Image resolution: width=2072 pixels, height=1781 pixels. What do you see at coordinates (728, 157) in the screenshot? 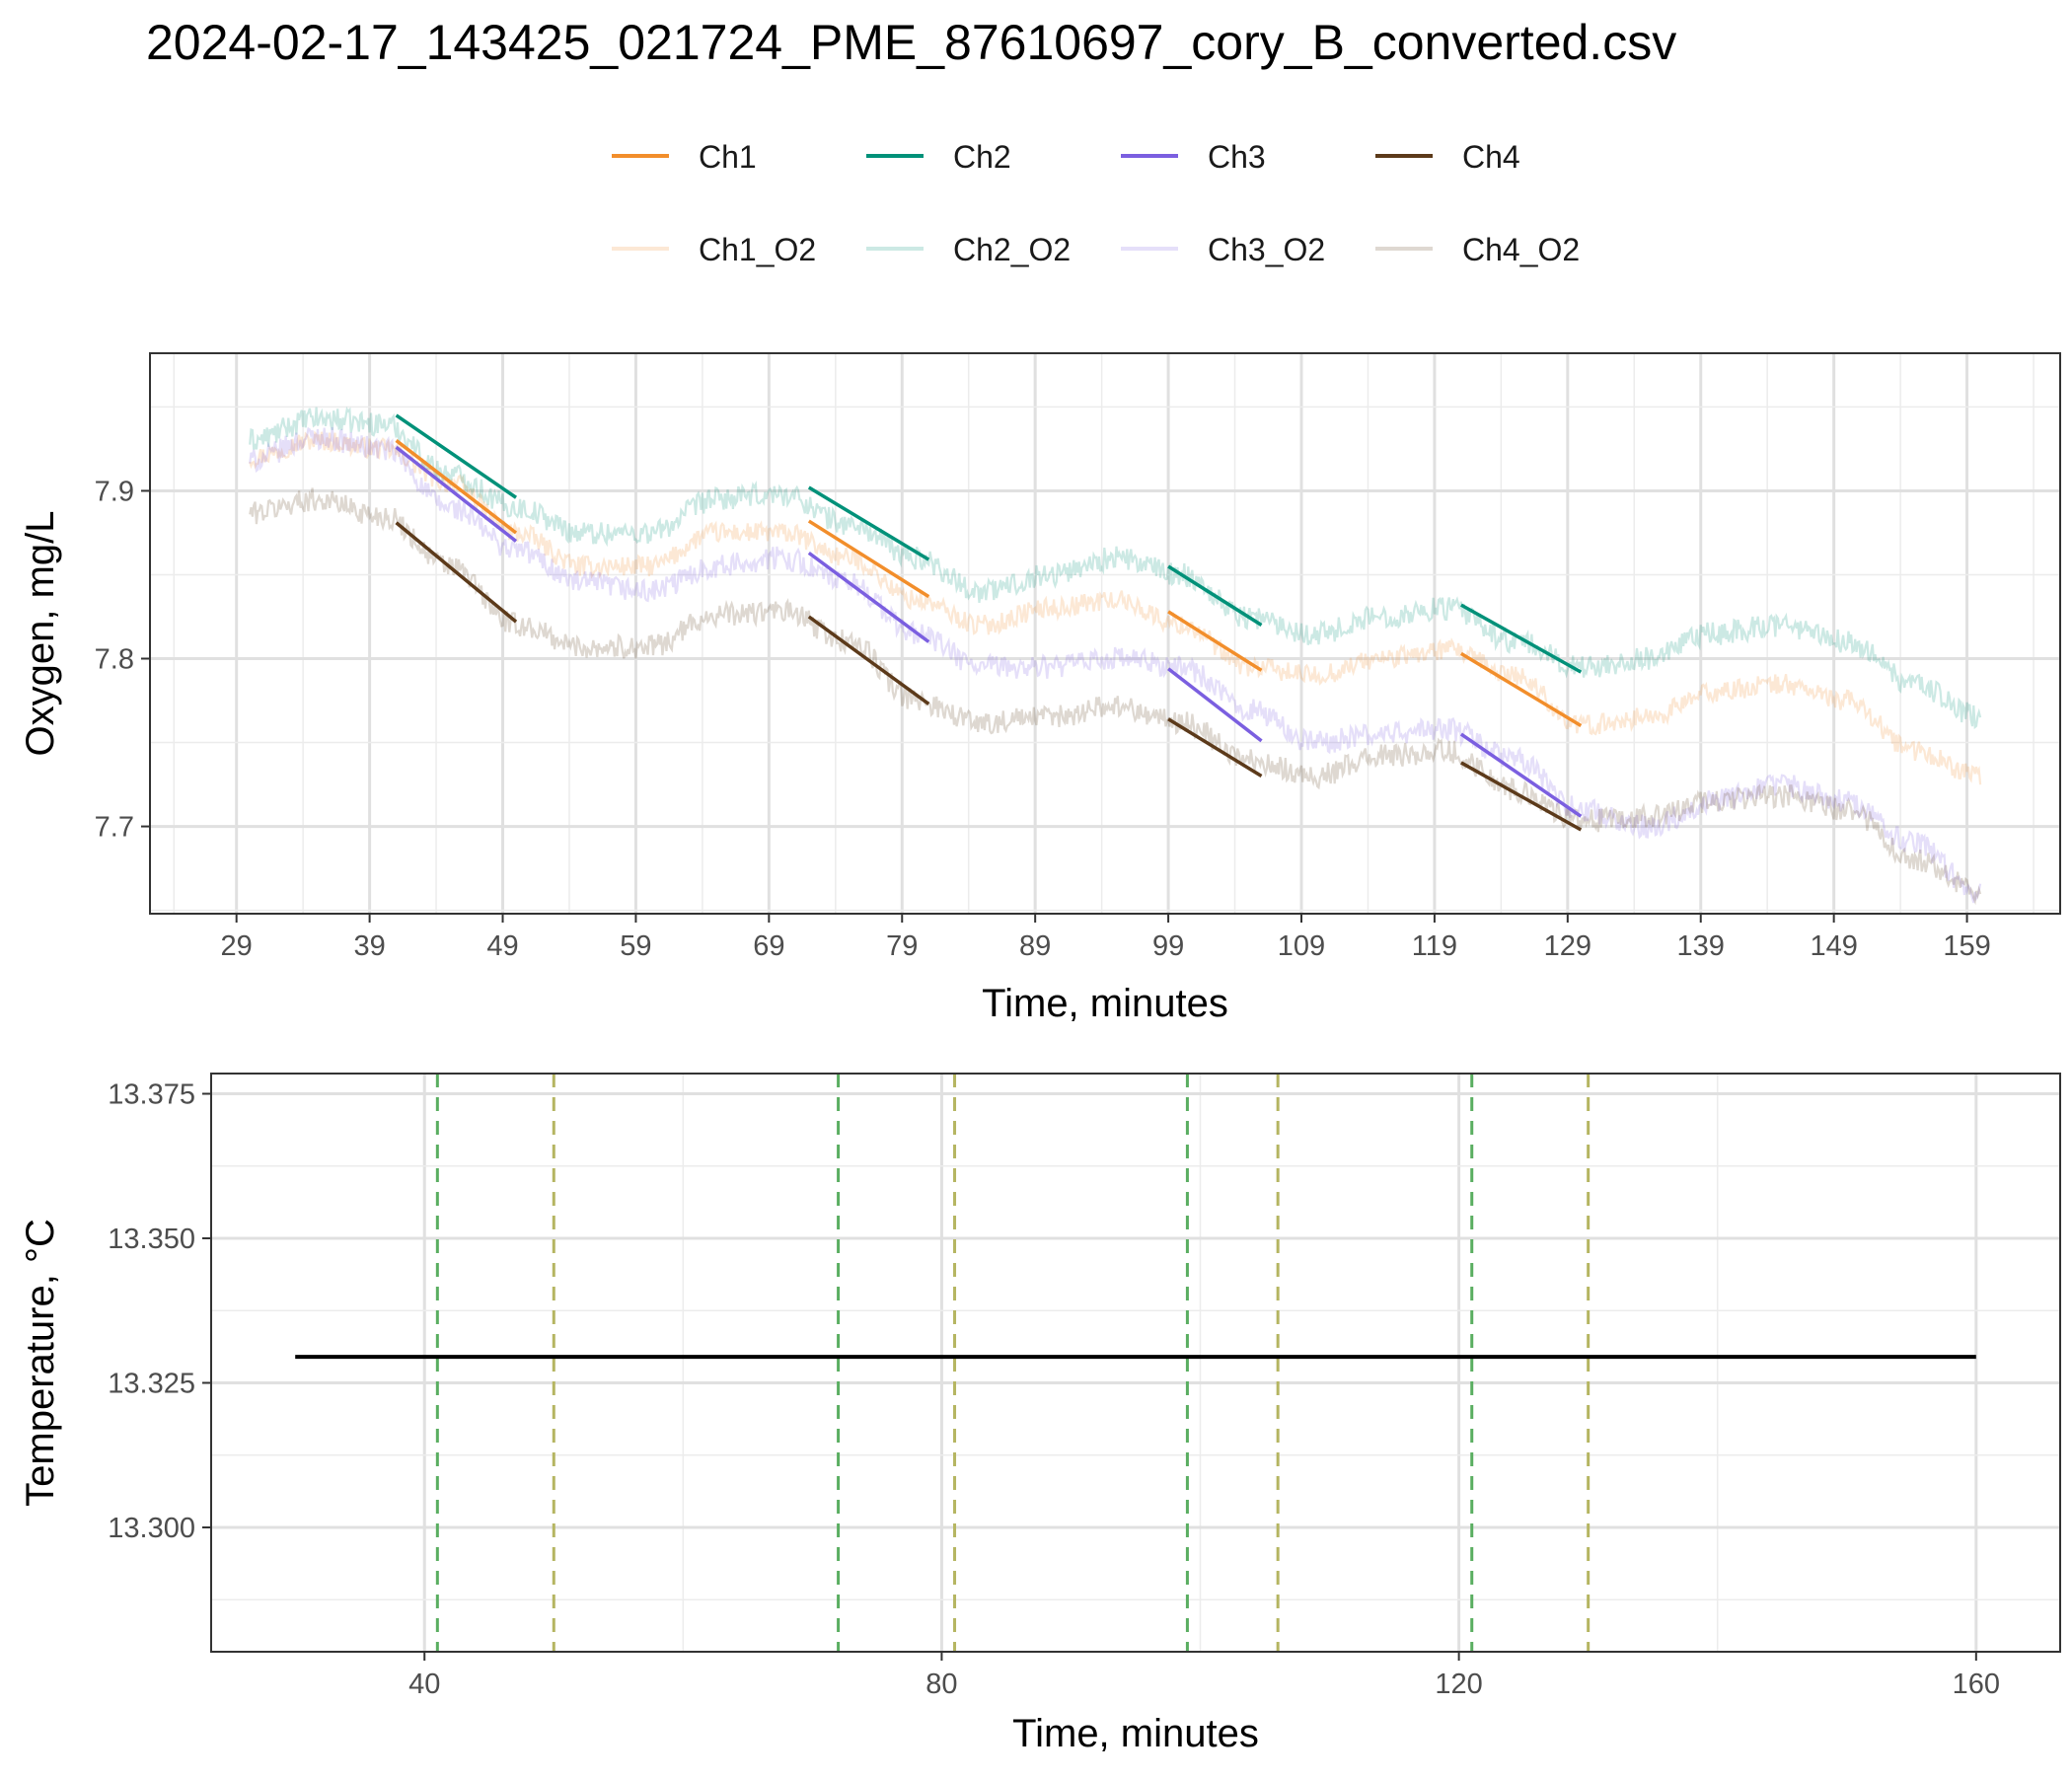
I see `legend-label-ch1: Ch1` at bounding box center [728, 157].